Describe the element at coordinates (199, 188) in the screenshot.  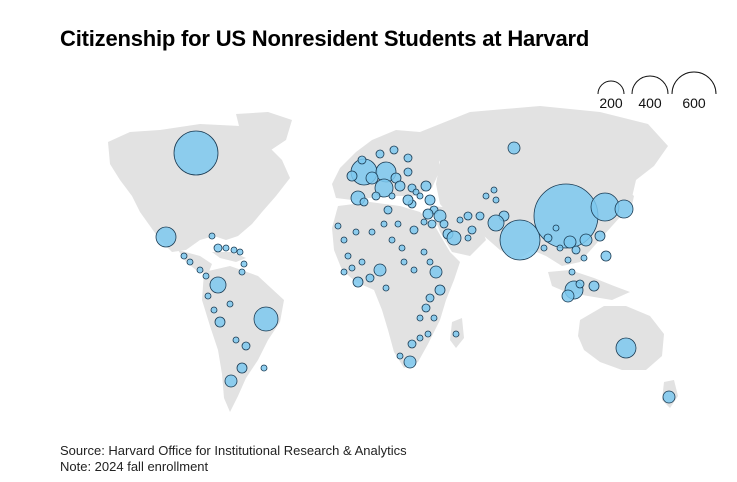
I see `land-north-america` at that location.